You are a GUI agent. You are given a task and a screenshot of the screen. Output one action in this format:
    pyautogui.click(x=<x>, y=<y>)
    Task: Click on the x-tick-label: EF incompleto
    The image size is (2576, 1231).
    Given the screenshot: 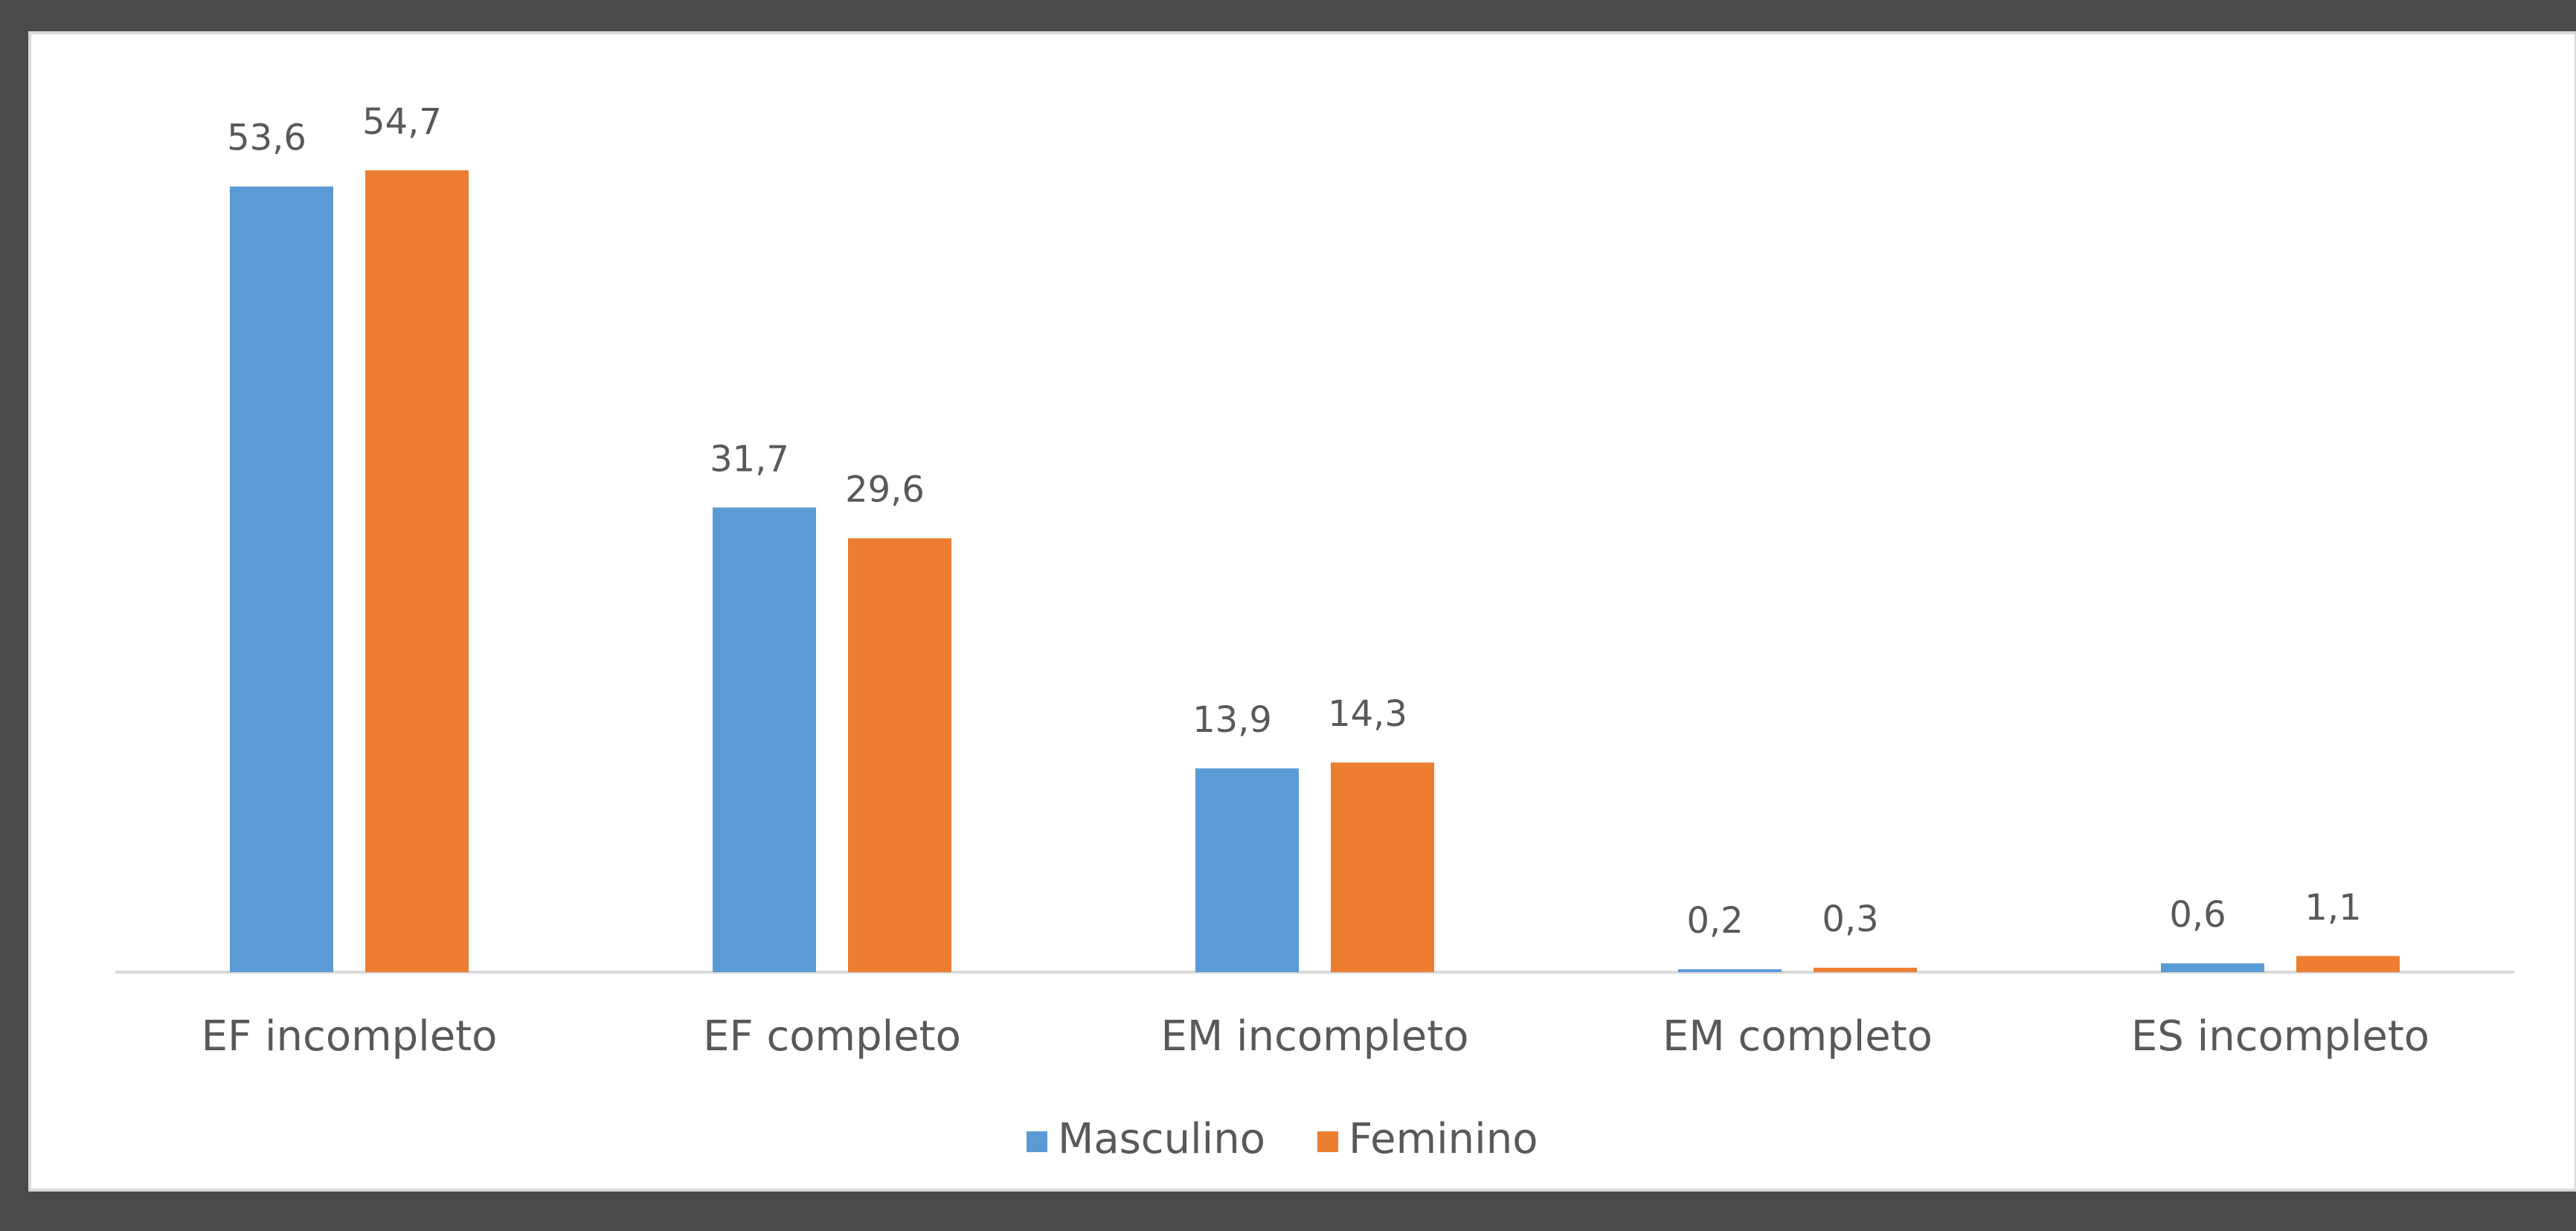 What is the action you would take?
    pyautogui.click(x=350, y=1036)
    